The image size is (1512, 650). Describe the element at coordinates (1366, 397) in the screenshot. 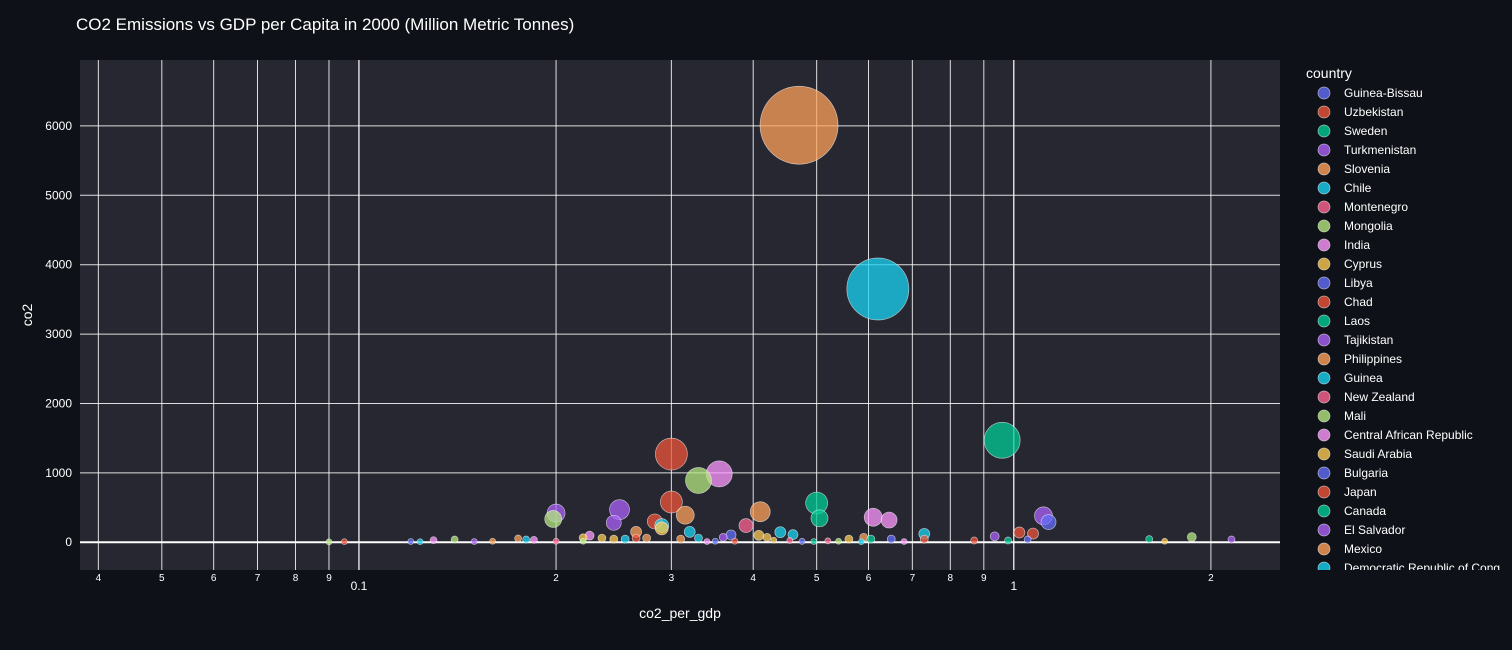

I see `legend-item: New Zealand` at that location.